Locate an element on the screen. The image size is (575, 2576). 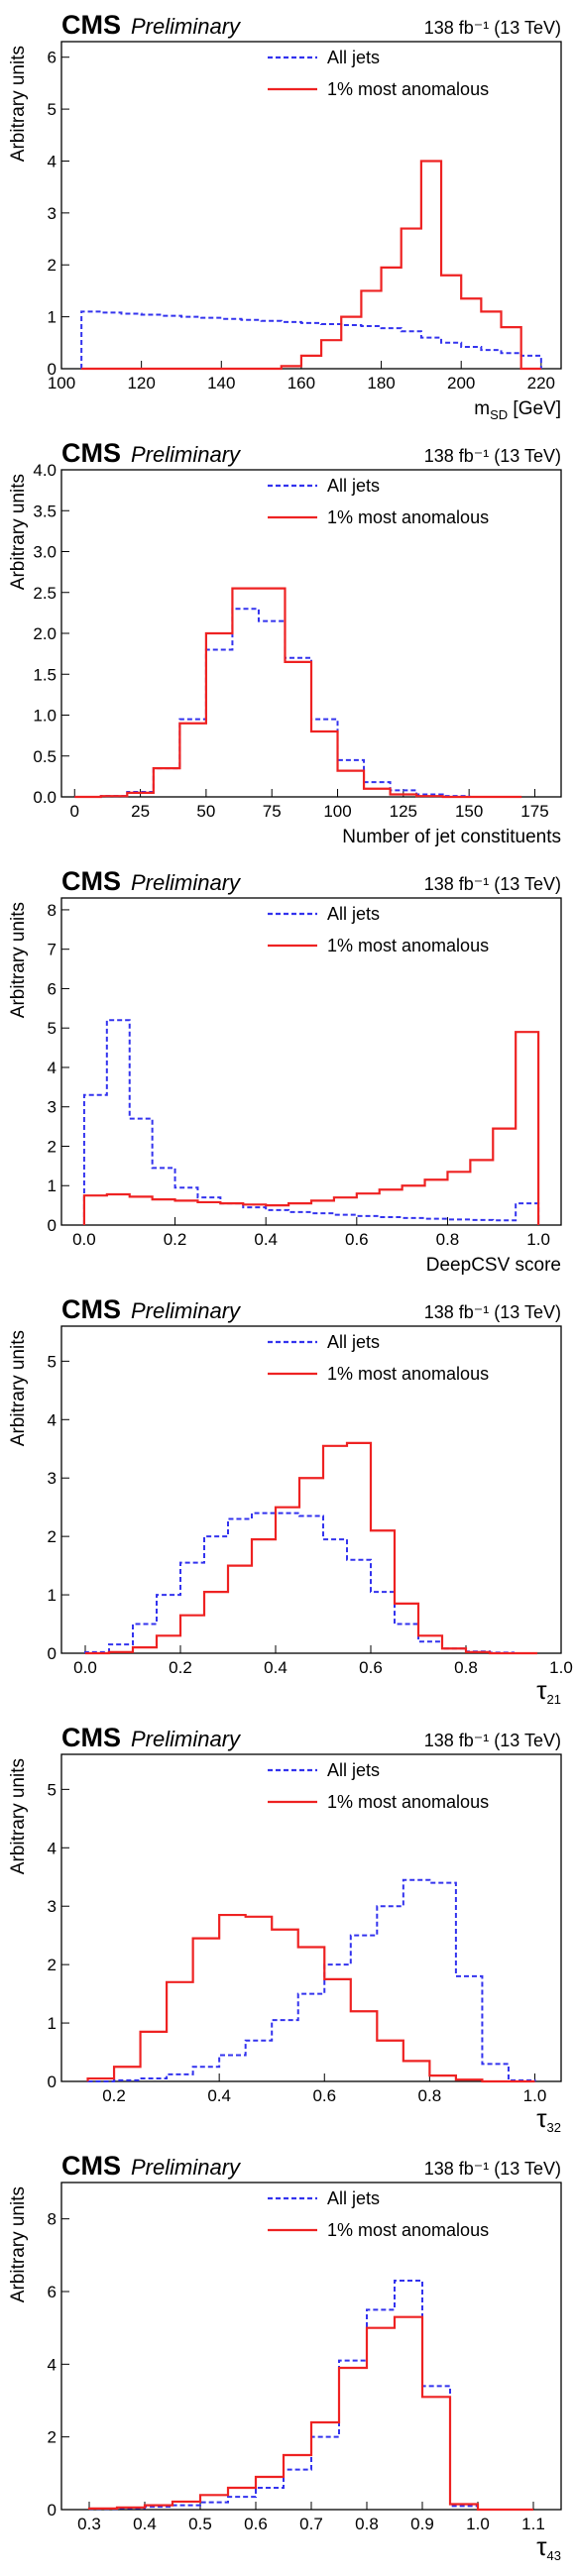
x-tick-label: 1.1 is located at coordinates (533, 2524).